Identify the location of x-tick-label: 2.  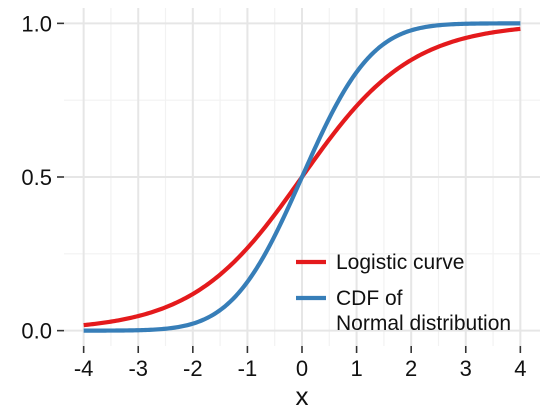
(411, 368).